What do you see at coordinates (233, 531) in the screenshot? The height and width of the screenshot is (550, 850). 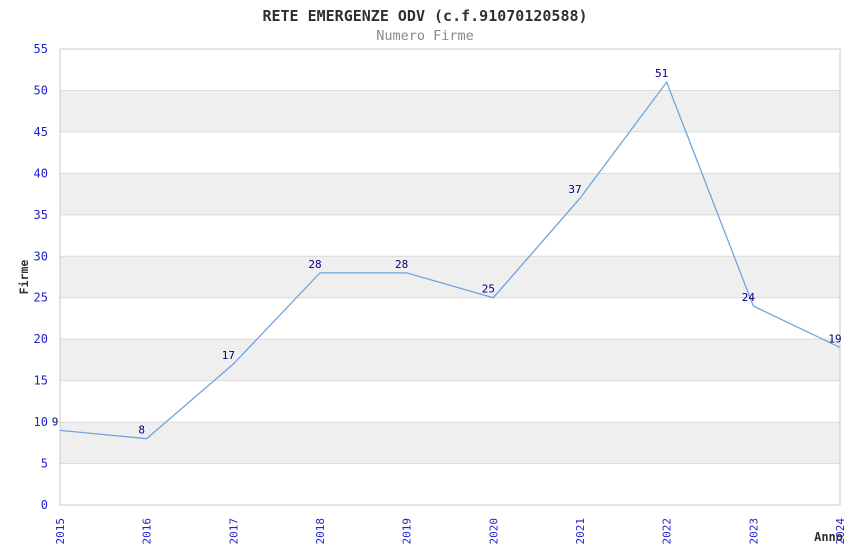 I see `x-tick-label: 2017` at bounding box center [233, 531].